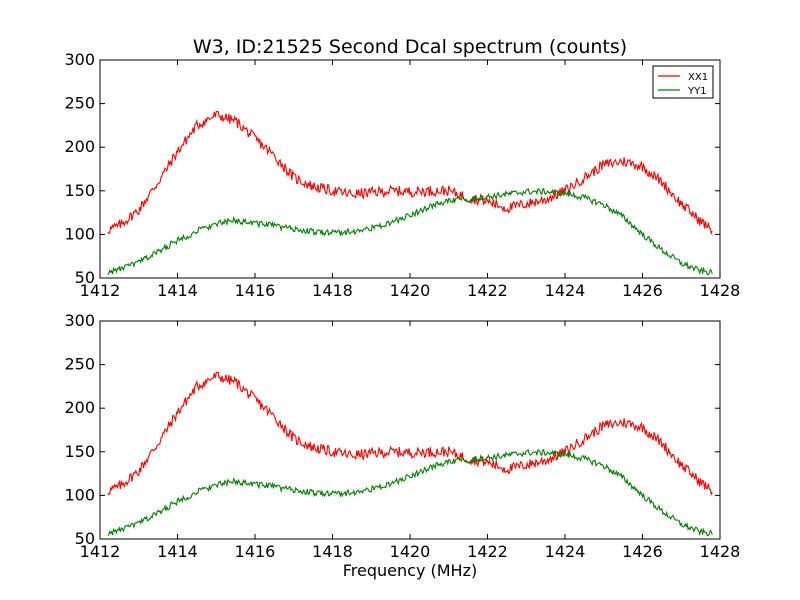 This screenshot has width=800, height=600. What do you see at coordinates (697, 91) in the screenshot?
I see `legend-label-yy1: YY1` at bounding box center [697, 91].